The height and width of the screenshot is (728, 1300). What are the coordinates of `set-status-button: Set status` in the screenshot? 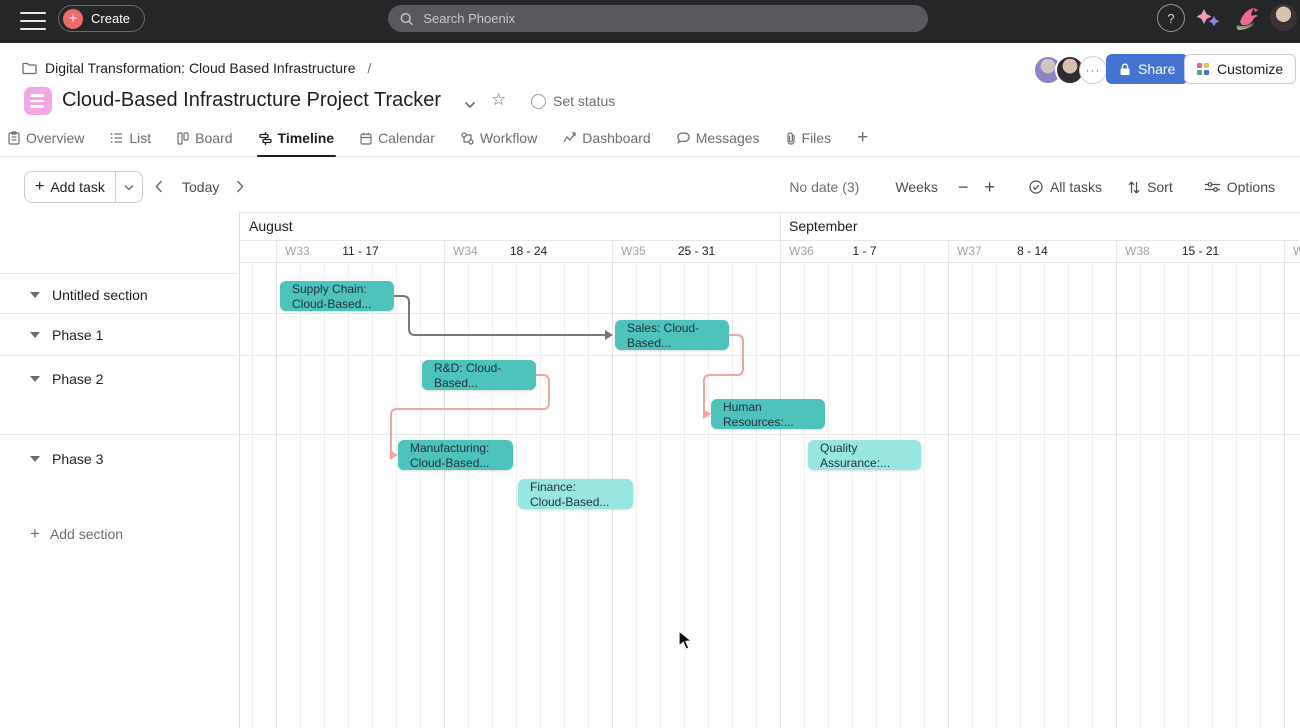 It's located at (573, 101).